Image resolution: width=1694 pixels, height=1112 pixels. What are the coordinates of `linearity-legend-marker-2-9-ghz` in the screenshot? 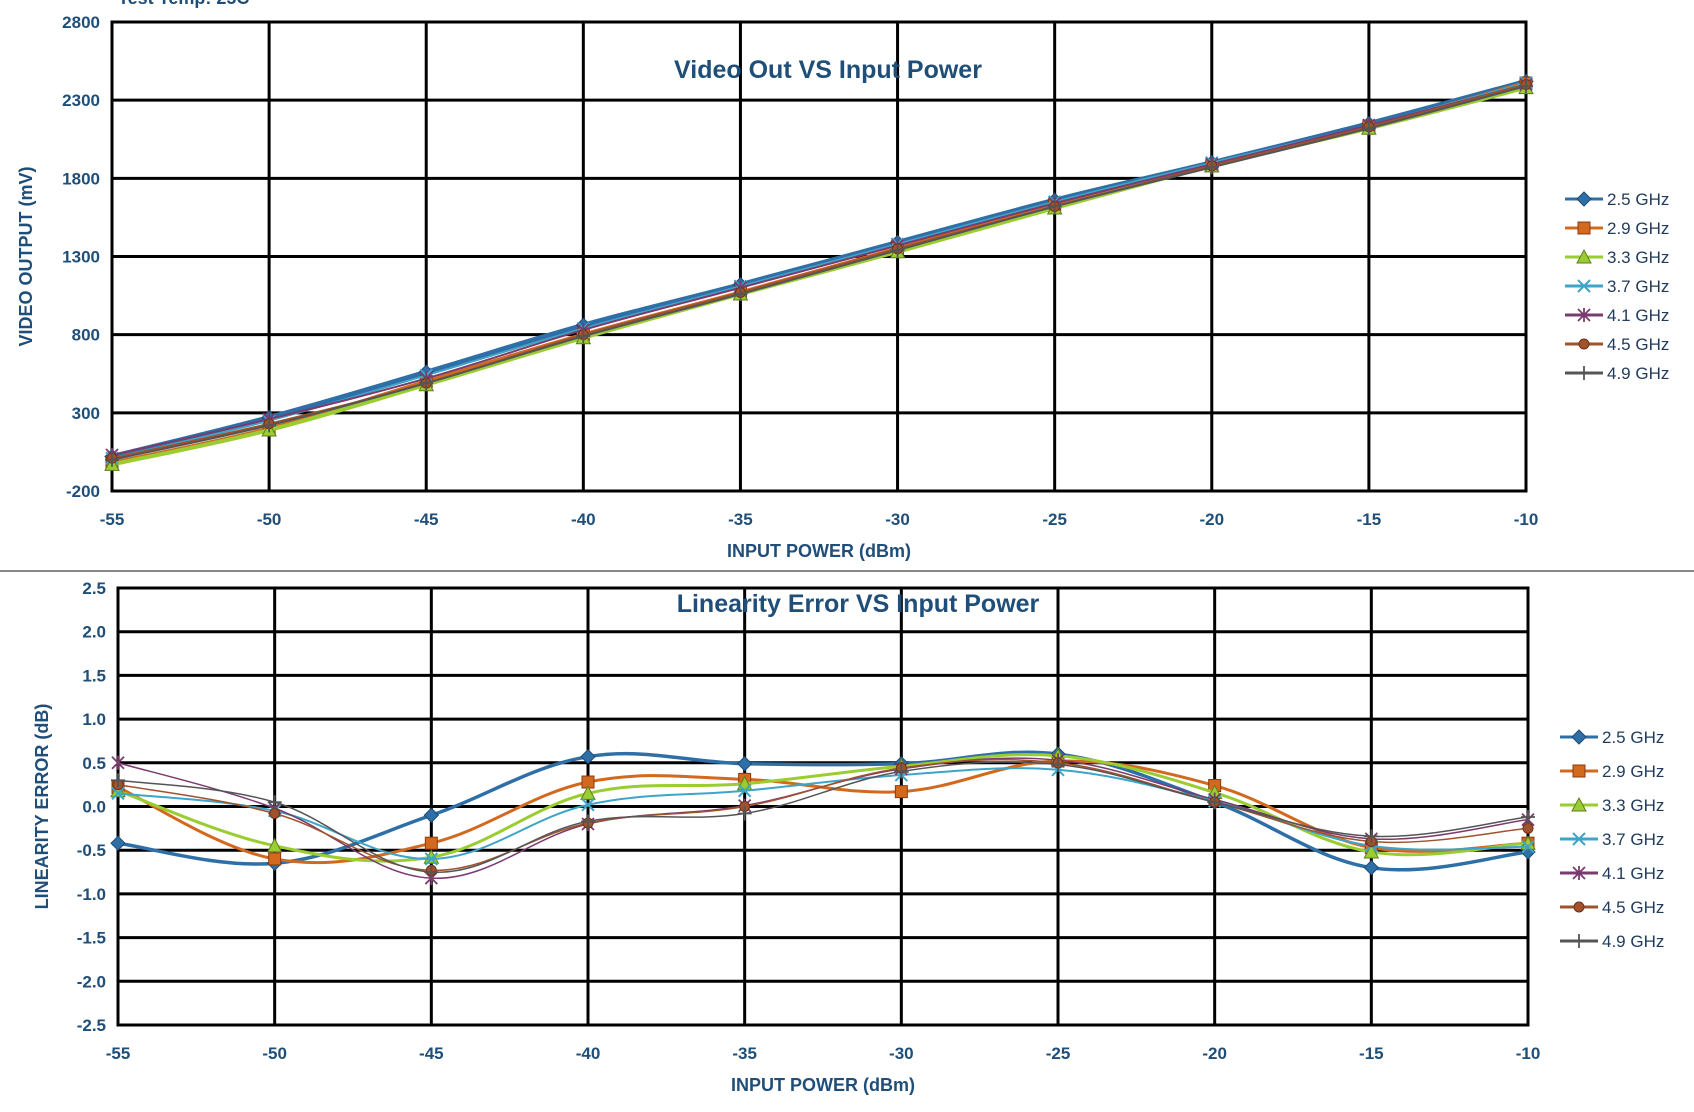 It's located at (1579, 771).